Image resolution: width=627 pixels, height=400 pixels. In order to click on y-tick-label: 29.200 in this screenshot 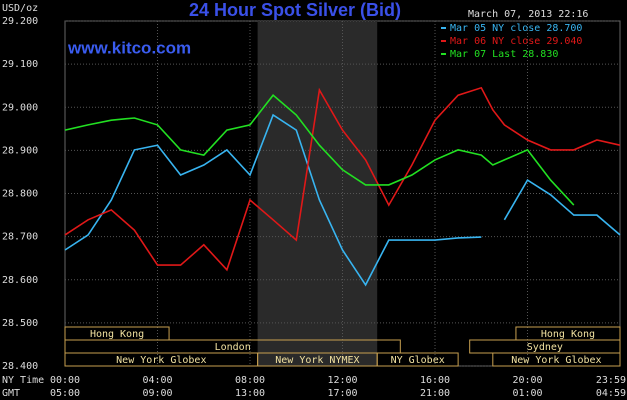, I will do `click(20, 21)`.